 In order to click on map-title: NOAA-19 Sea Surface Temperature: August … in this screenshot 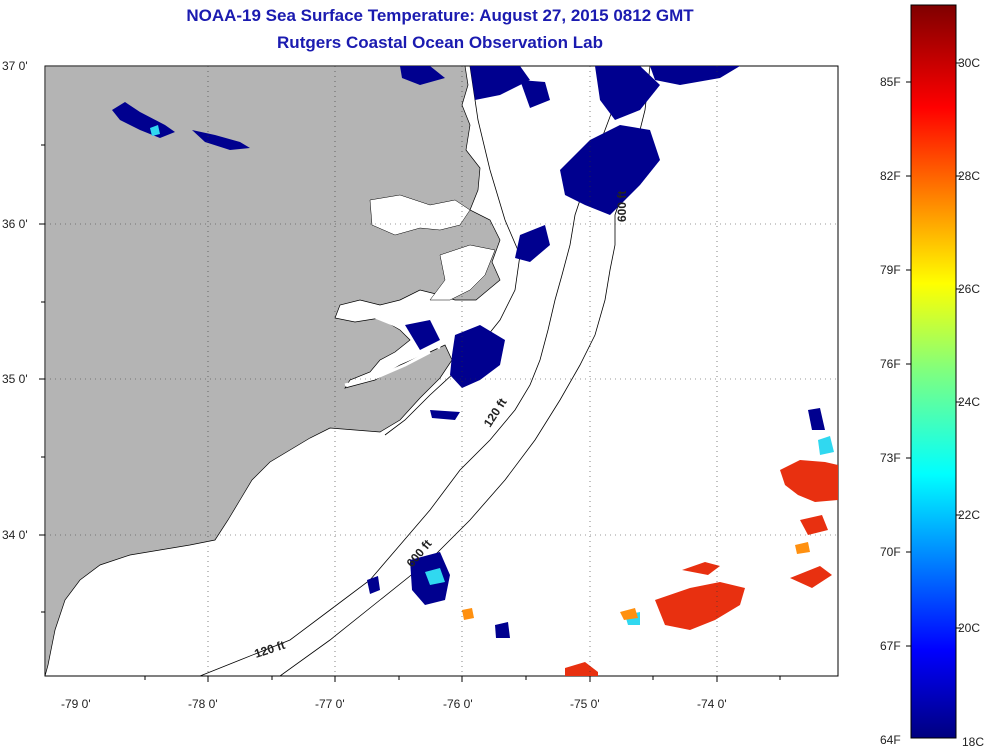, I will do `click(440, 15)`.